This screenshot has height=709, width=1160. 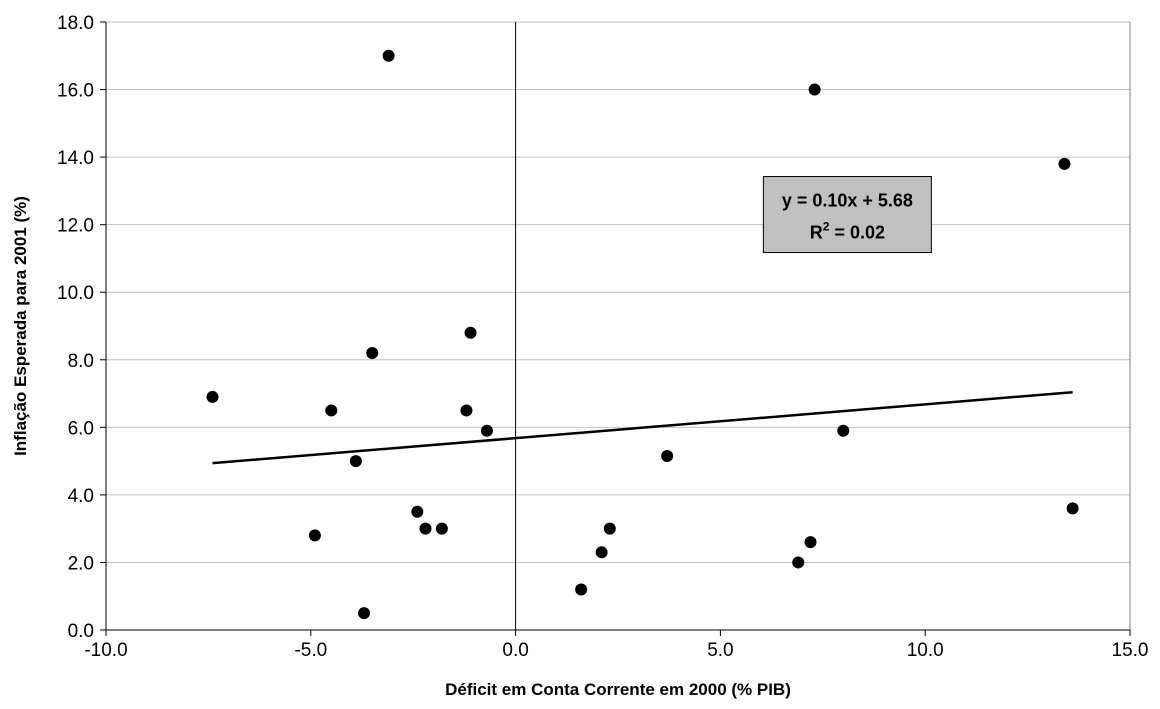 I want to click on x-tick-label: -5.0, so click(x=310, y=650).